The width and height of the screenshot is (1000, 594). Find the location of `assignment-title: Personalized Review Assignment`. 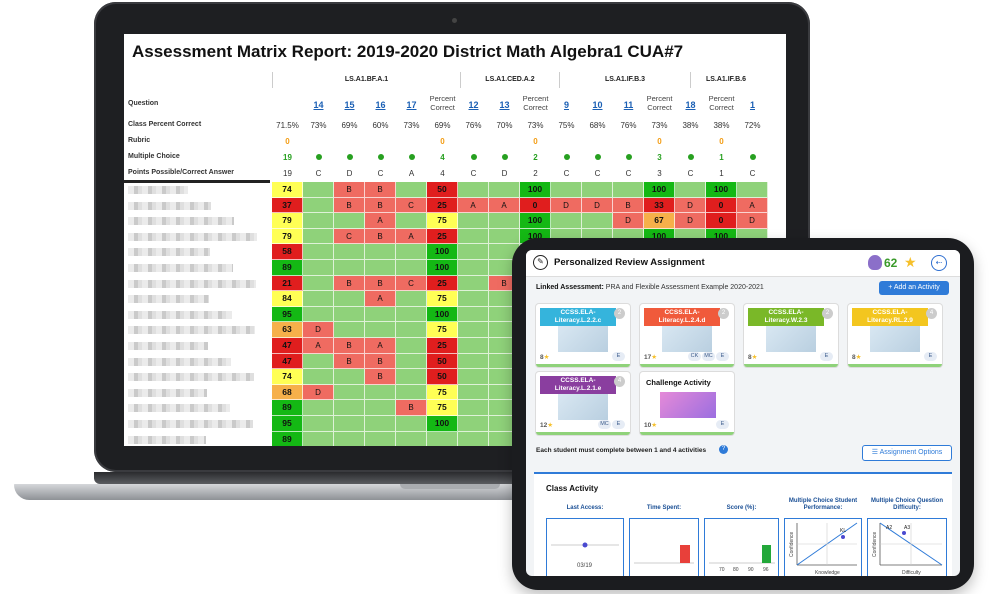

assignment-title: Personalized Review Assignment is located at coordinates (629, 262).